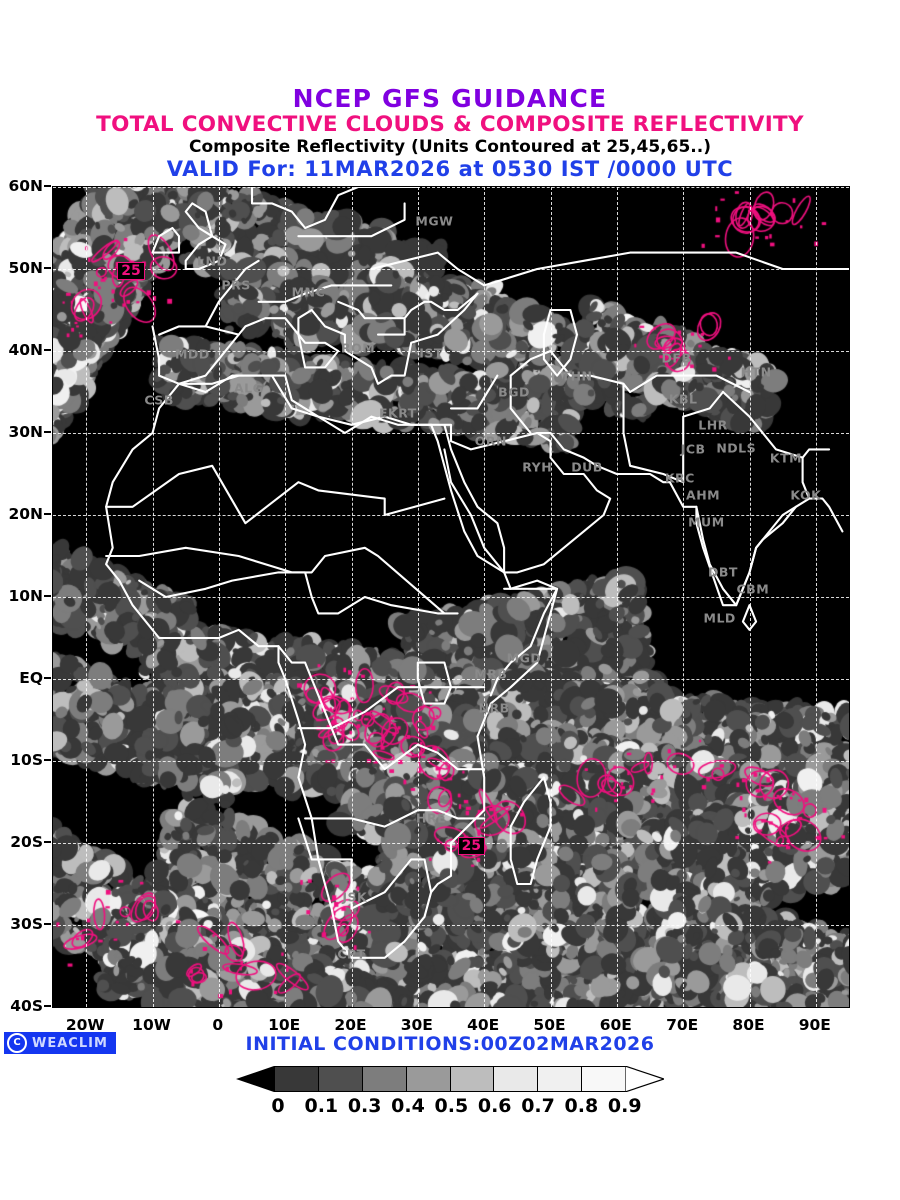  What do you see at coordinates (587, 467) in the screenshot?
I see `city-label: DUB` at bounding box center [587, 467].